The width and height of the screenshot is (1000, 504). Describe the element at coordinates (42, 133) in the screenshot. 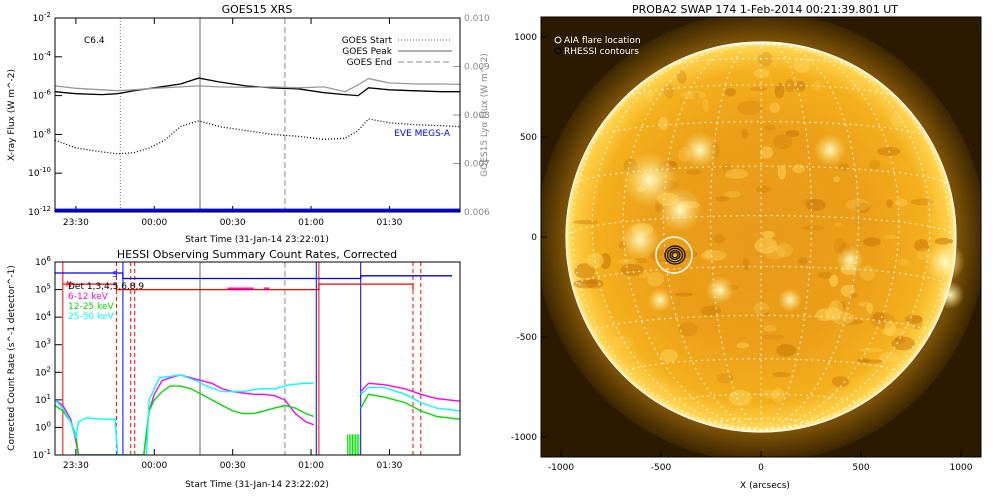

I see `goes-y-tick-label: 10-8` at that location.